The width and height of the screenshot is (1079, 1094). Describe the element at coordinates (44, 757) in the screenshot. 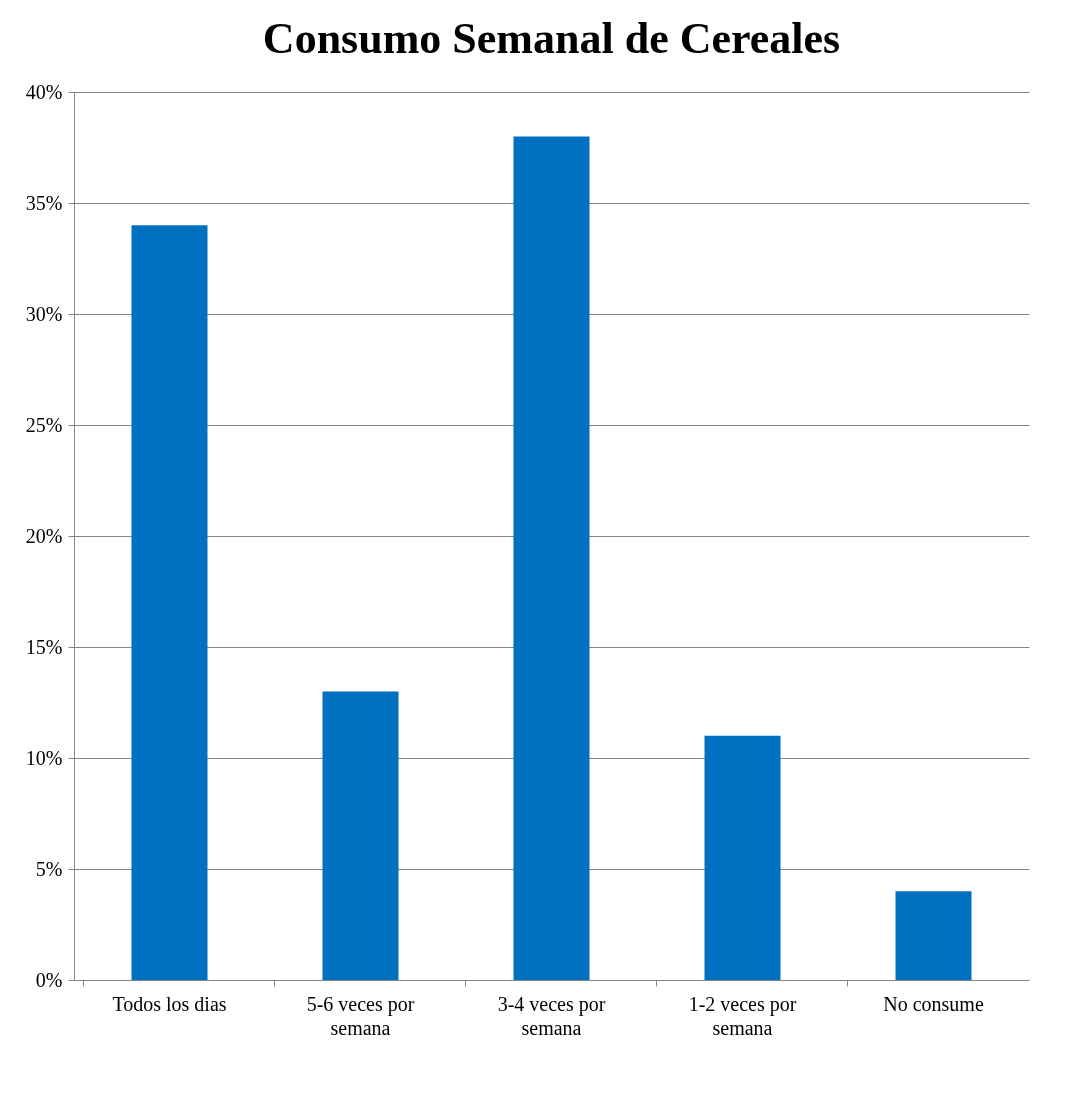

I see `y-tick-label: 10%` at that location.